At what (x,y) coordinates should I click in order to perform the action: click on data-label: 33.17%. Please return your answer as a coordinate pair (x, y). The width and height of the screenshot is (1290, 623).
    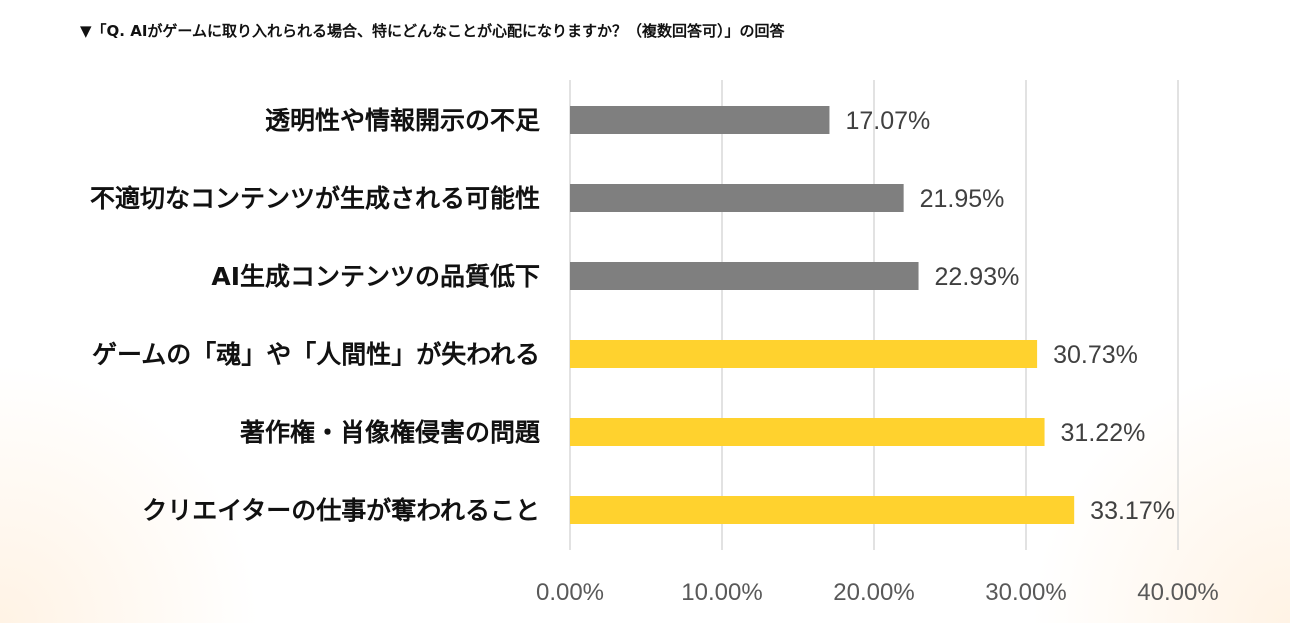
    Looking at the image, I should click on (1132, 511).